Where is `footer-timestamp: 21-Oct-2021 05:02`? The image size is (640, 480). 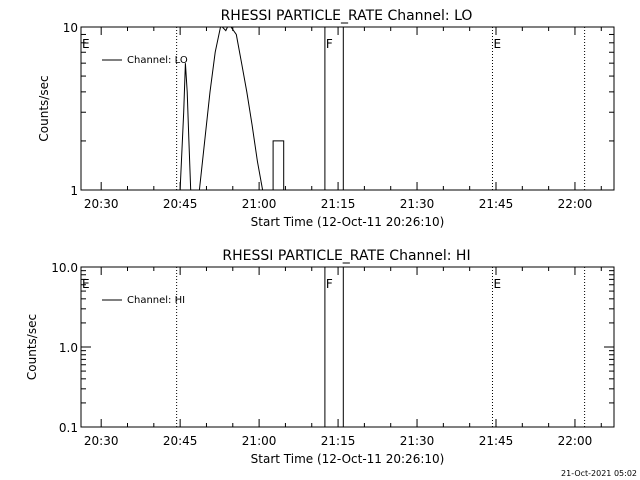
footer-timestamp: 21-Oct-2021 05:02 is located at coordinates (599, 473).